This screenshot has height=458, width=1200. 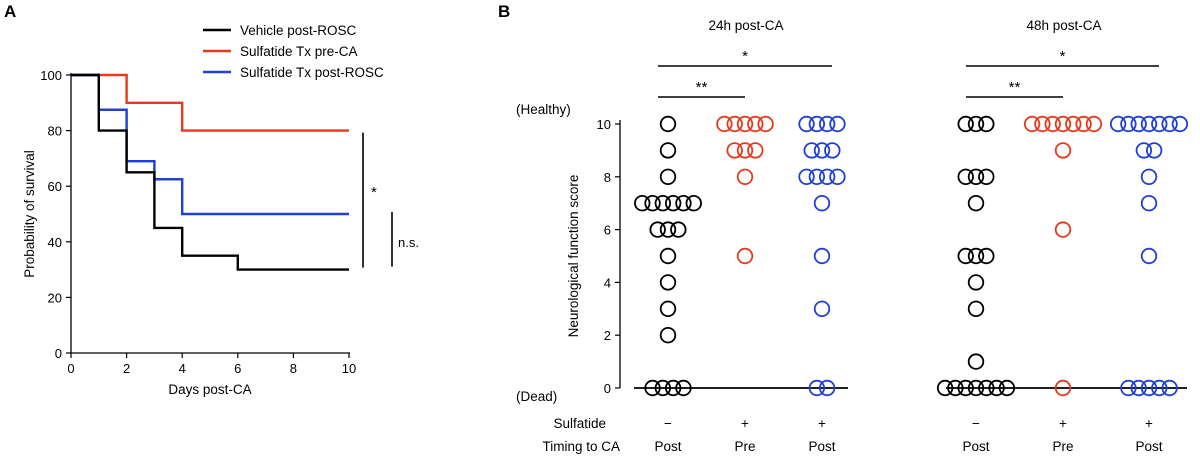 What do you see at coordinates (312, 72) in the screenshot?
I see `legend-label: Sulfatide Tx post-ROSC` at bounding box center [312, 72].